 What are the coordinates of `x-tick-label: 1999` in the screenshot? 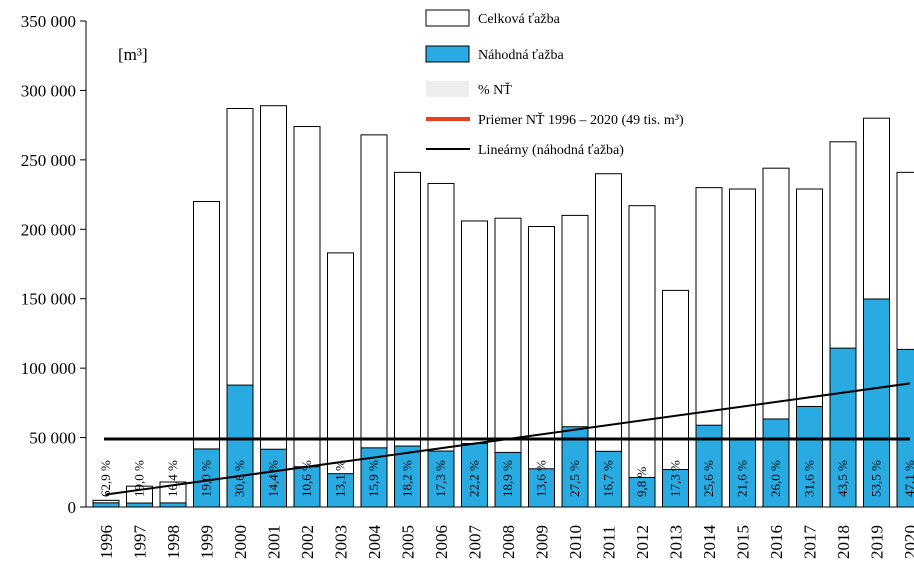 It's located at (207, 542).